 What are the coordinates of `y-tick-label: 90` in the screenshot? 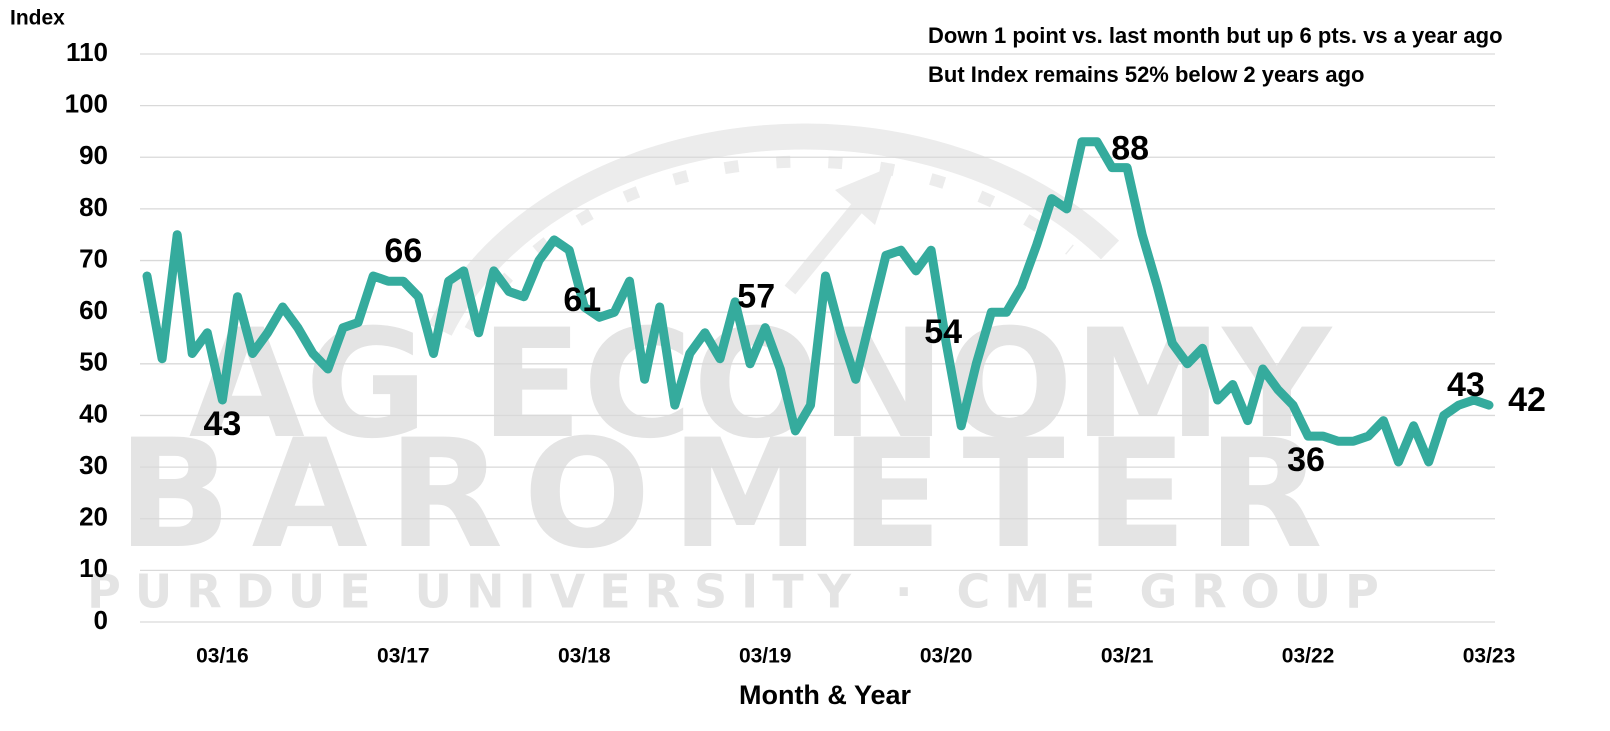 It's located at (93, 155).